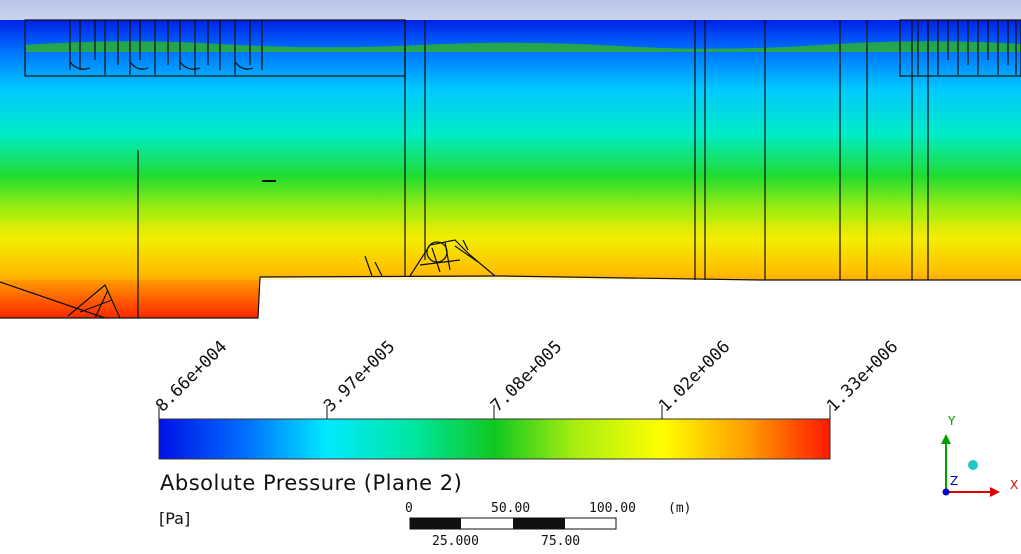 The width and height of the screenshot is (1021, 554). Describe the element at coordinates (175, 518) in the screenshot. I see `legend-units: [Pa]` at that location.